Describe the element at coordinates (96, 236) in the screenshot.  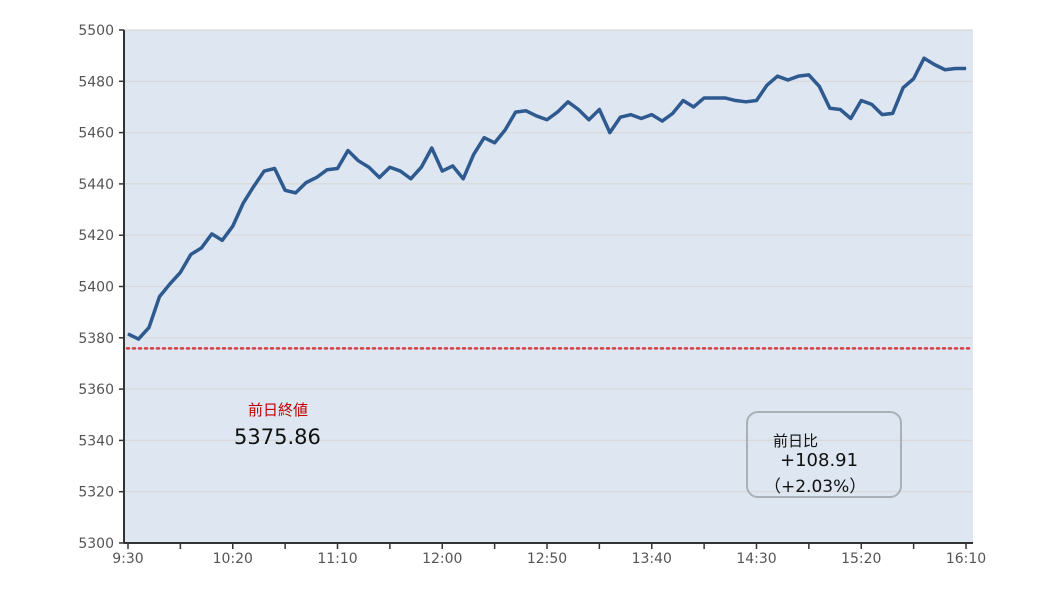
I see `y-tick-label: 5420` at that location.